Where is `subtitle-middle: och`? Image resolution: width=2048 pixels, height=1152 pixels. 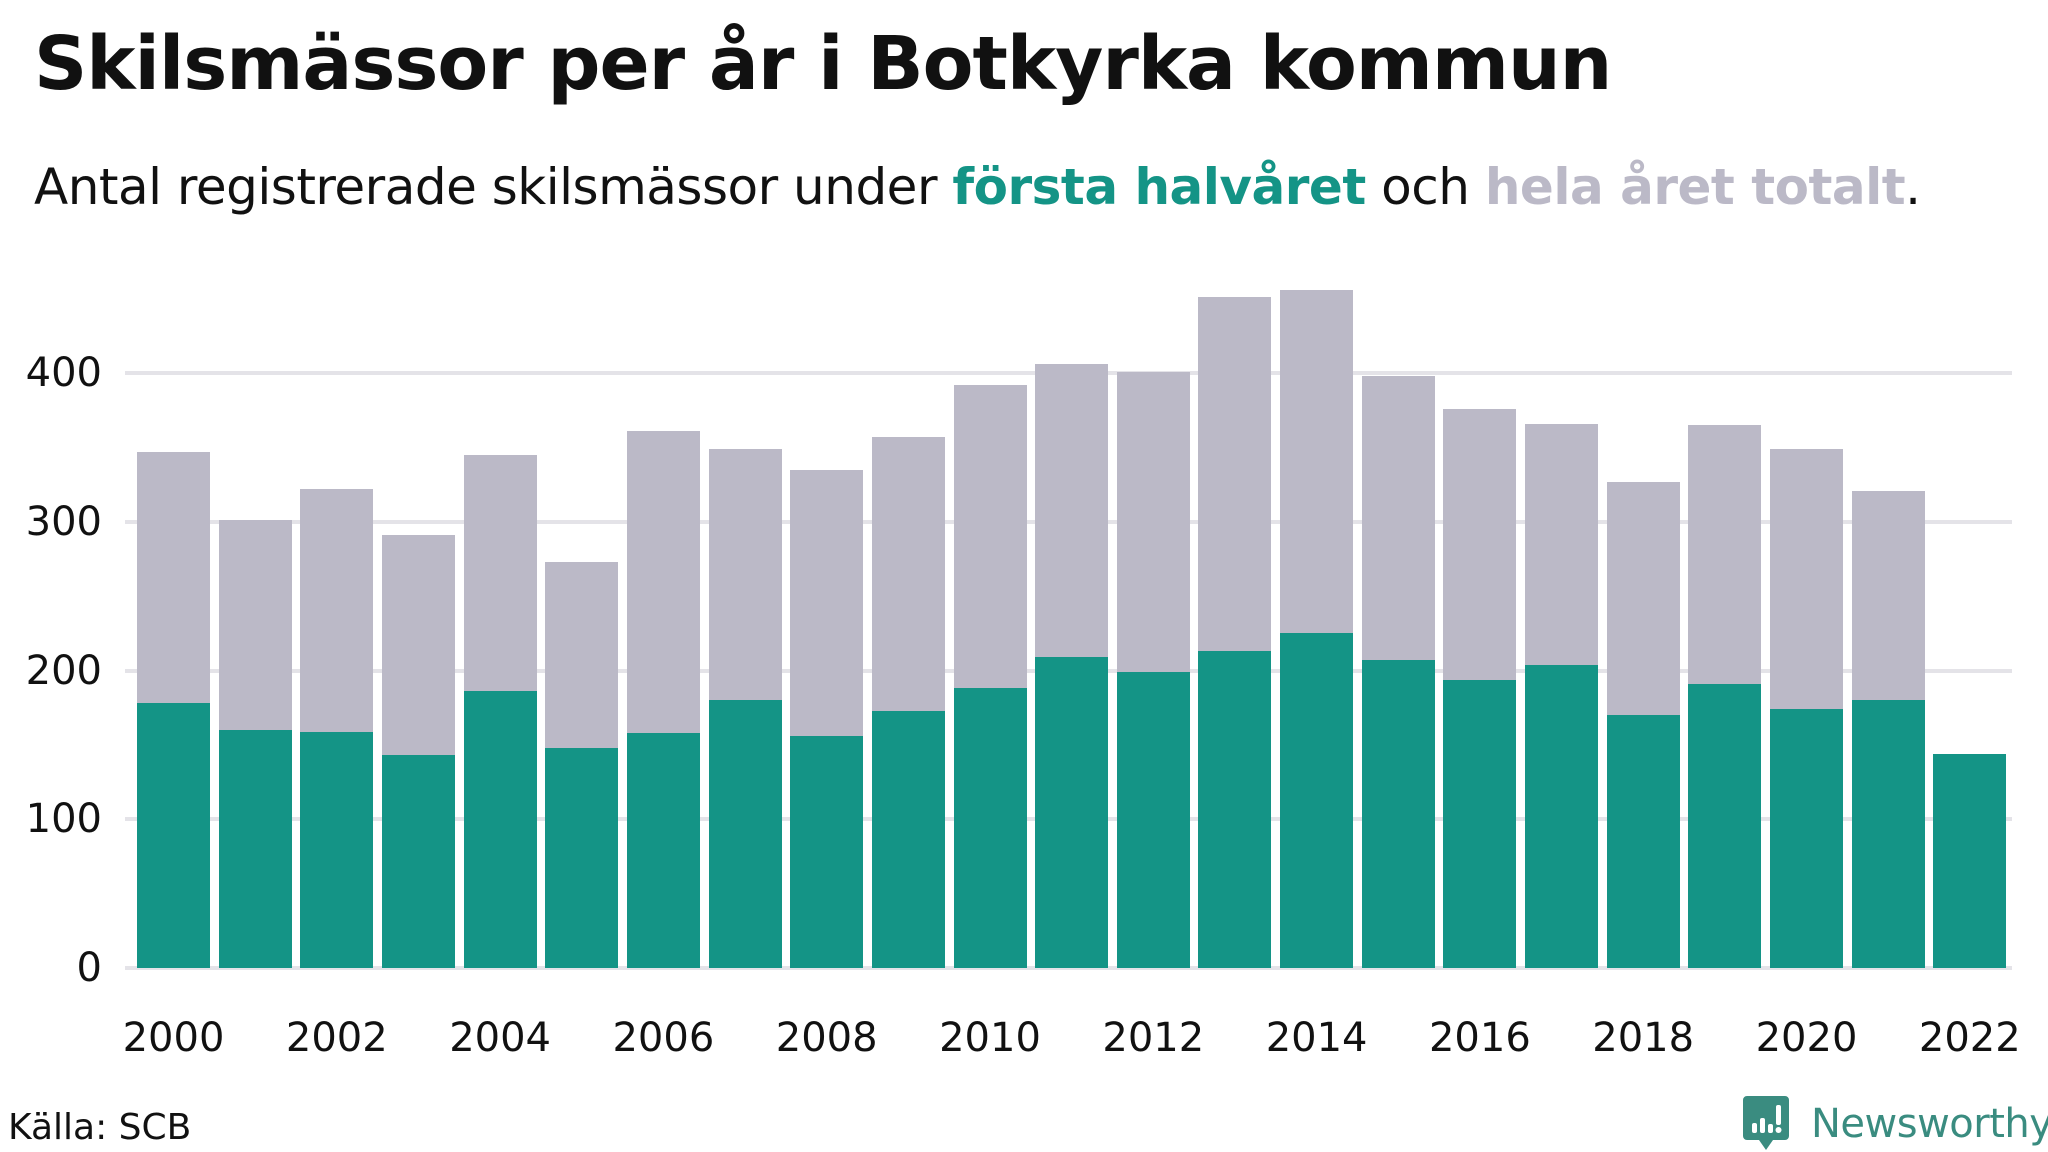 subtitle-middle: och is located at coordinates (1425, 187).